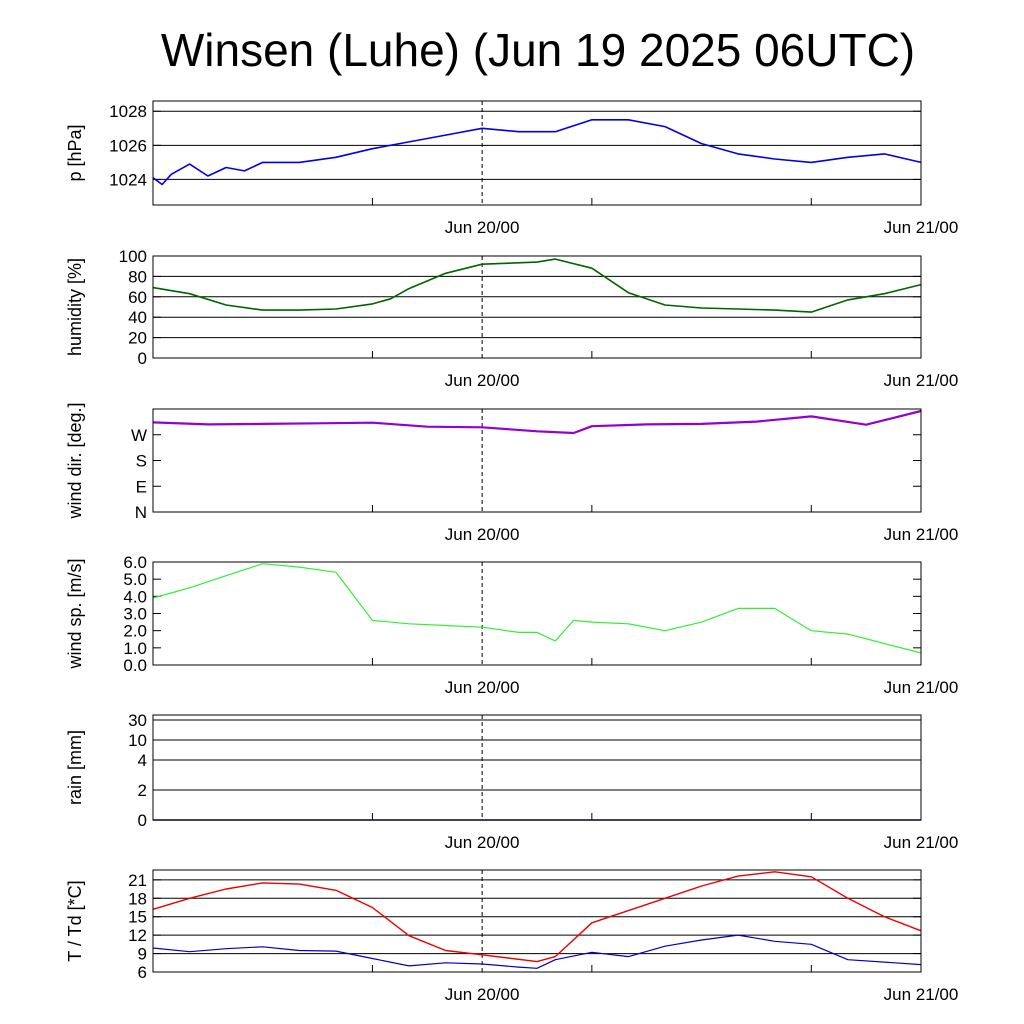  I want to click on y-tick-label: 100, so click(133, 256).